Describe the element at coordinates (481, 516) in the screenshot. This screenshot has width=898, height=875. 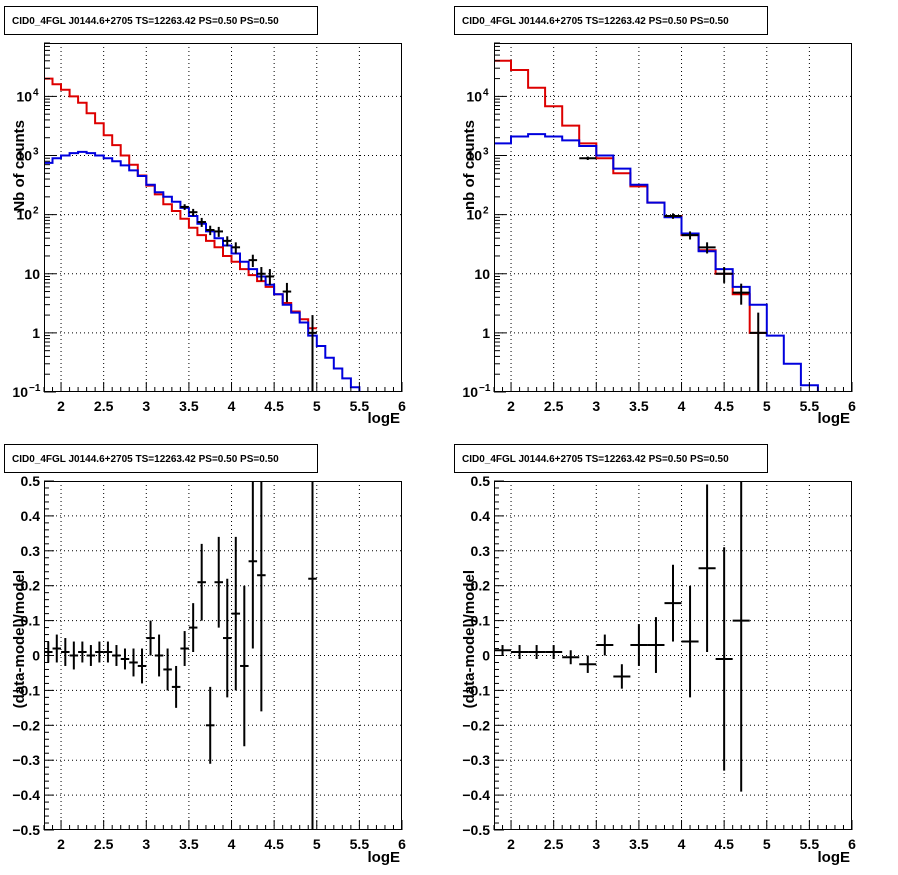
I see `y-tick-label: 0.4` at that location.